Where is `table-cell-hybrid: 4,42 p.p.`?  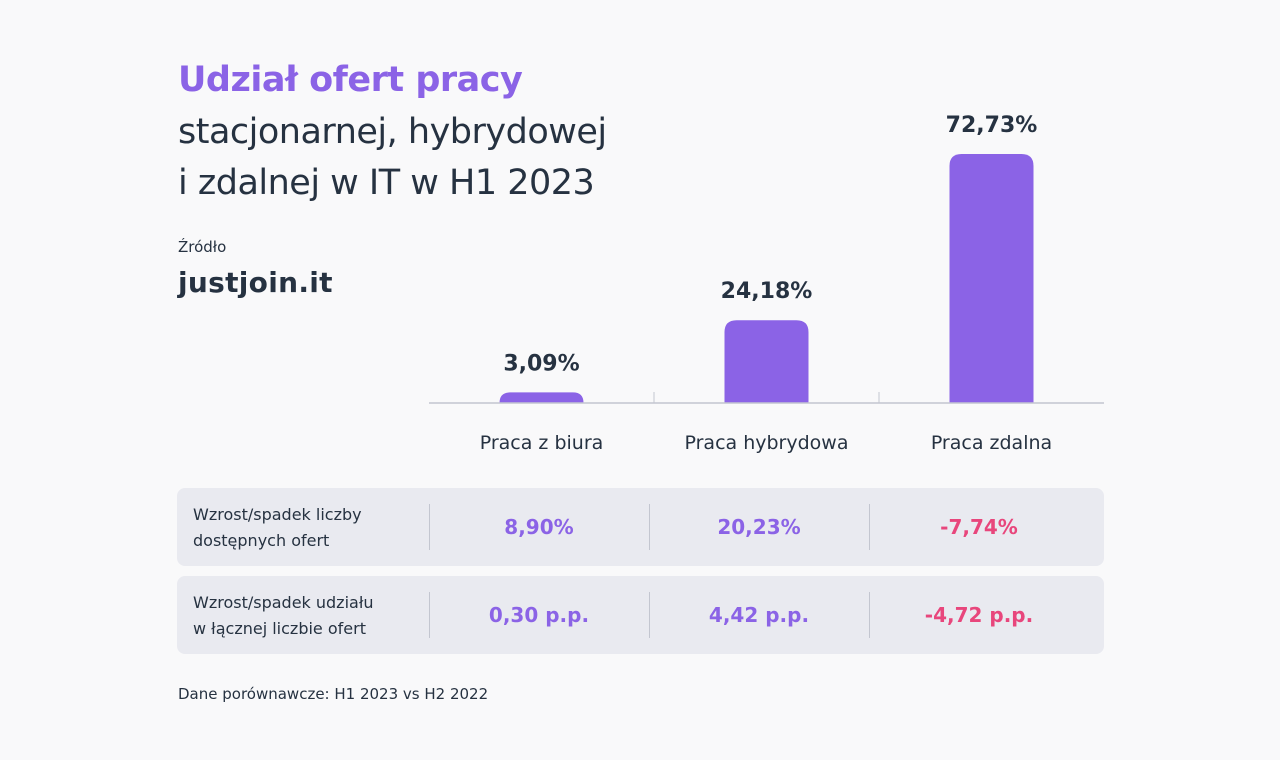 table-cell-hybrid: 4,42 p.p. is located at coordinates (759, 615).